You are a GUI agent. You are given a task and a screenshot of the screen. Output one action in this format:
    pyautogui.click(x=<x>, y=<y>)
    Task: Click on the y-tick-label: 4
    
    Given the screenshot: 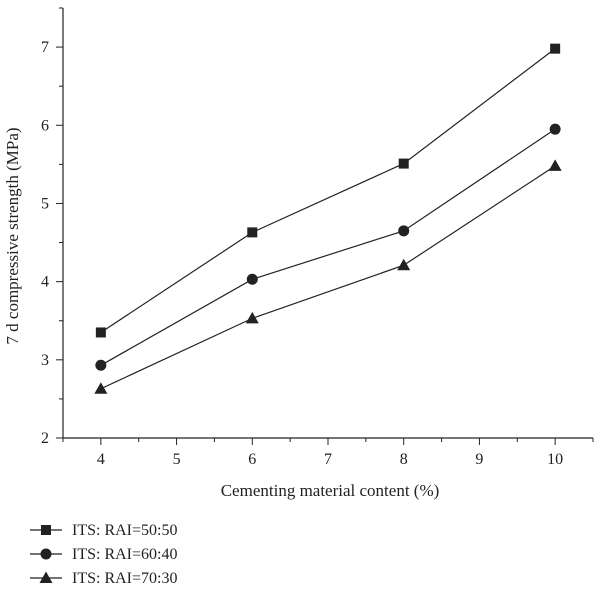 What is the action you would take?
    pyautogui.click(x=45, y=282)
    